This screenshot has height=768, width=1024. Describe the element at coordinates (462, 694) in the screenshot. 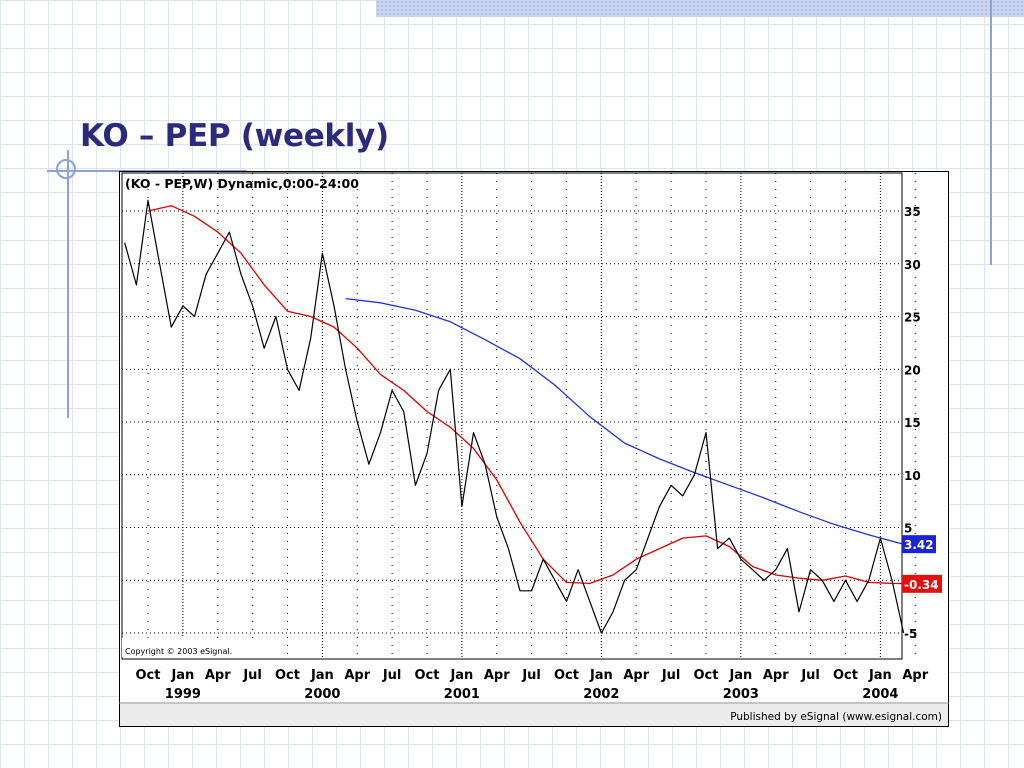

I see `x-year-label: 2001` at that location.